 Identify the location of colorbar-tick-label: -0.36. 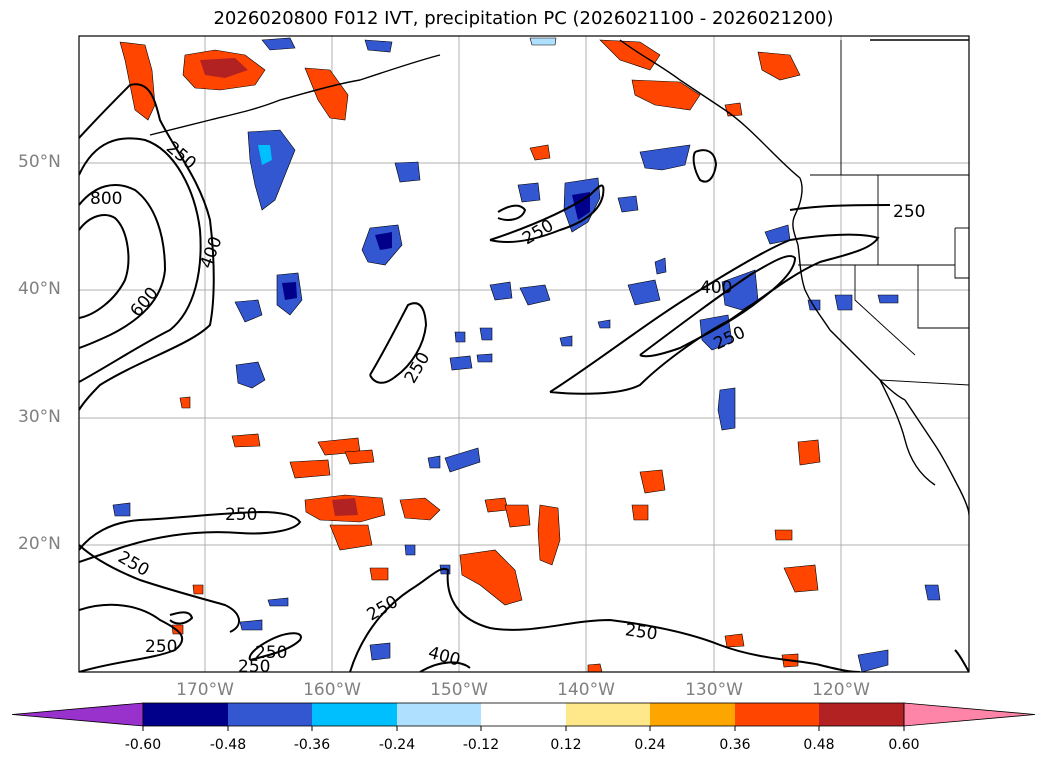
(312, 745).